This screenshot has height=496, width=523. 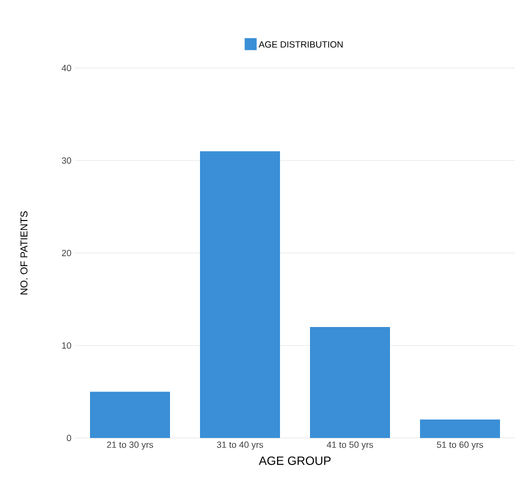 I want to click on legend-label: AGE DISTRIBUTION, so click(x=300, y=44).